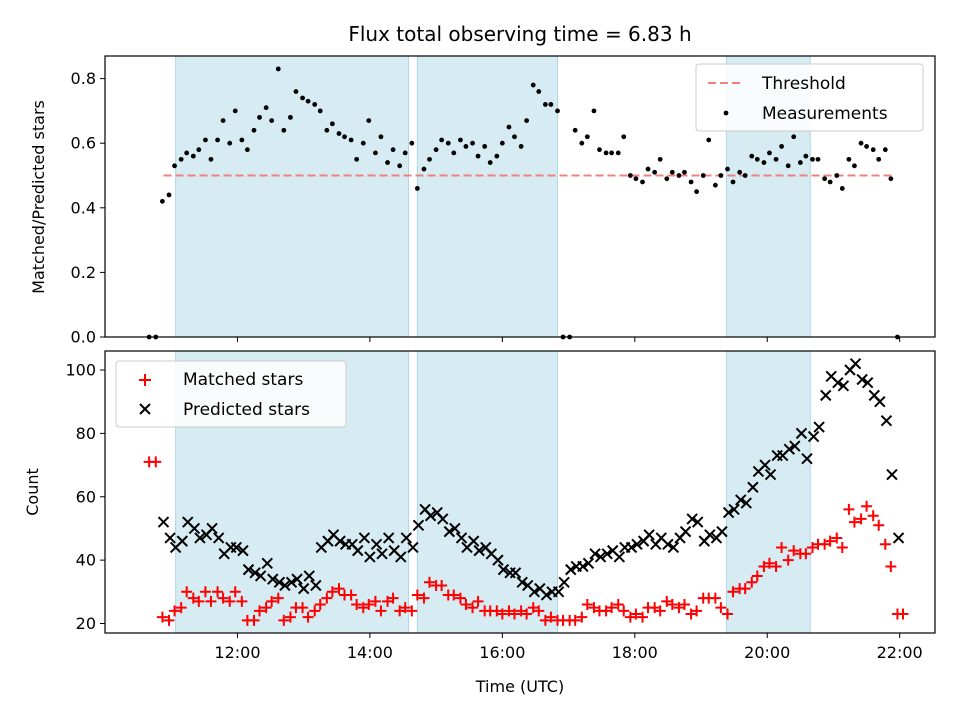  What do you see at coordinates (86, 433) in the screenshot?
I see `y-tick-label: 80` at bounding box center [86, 433].